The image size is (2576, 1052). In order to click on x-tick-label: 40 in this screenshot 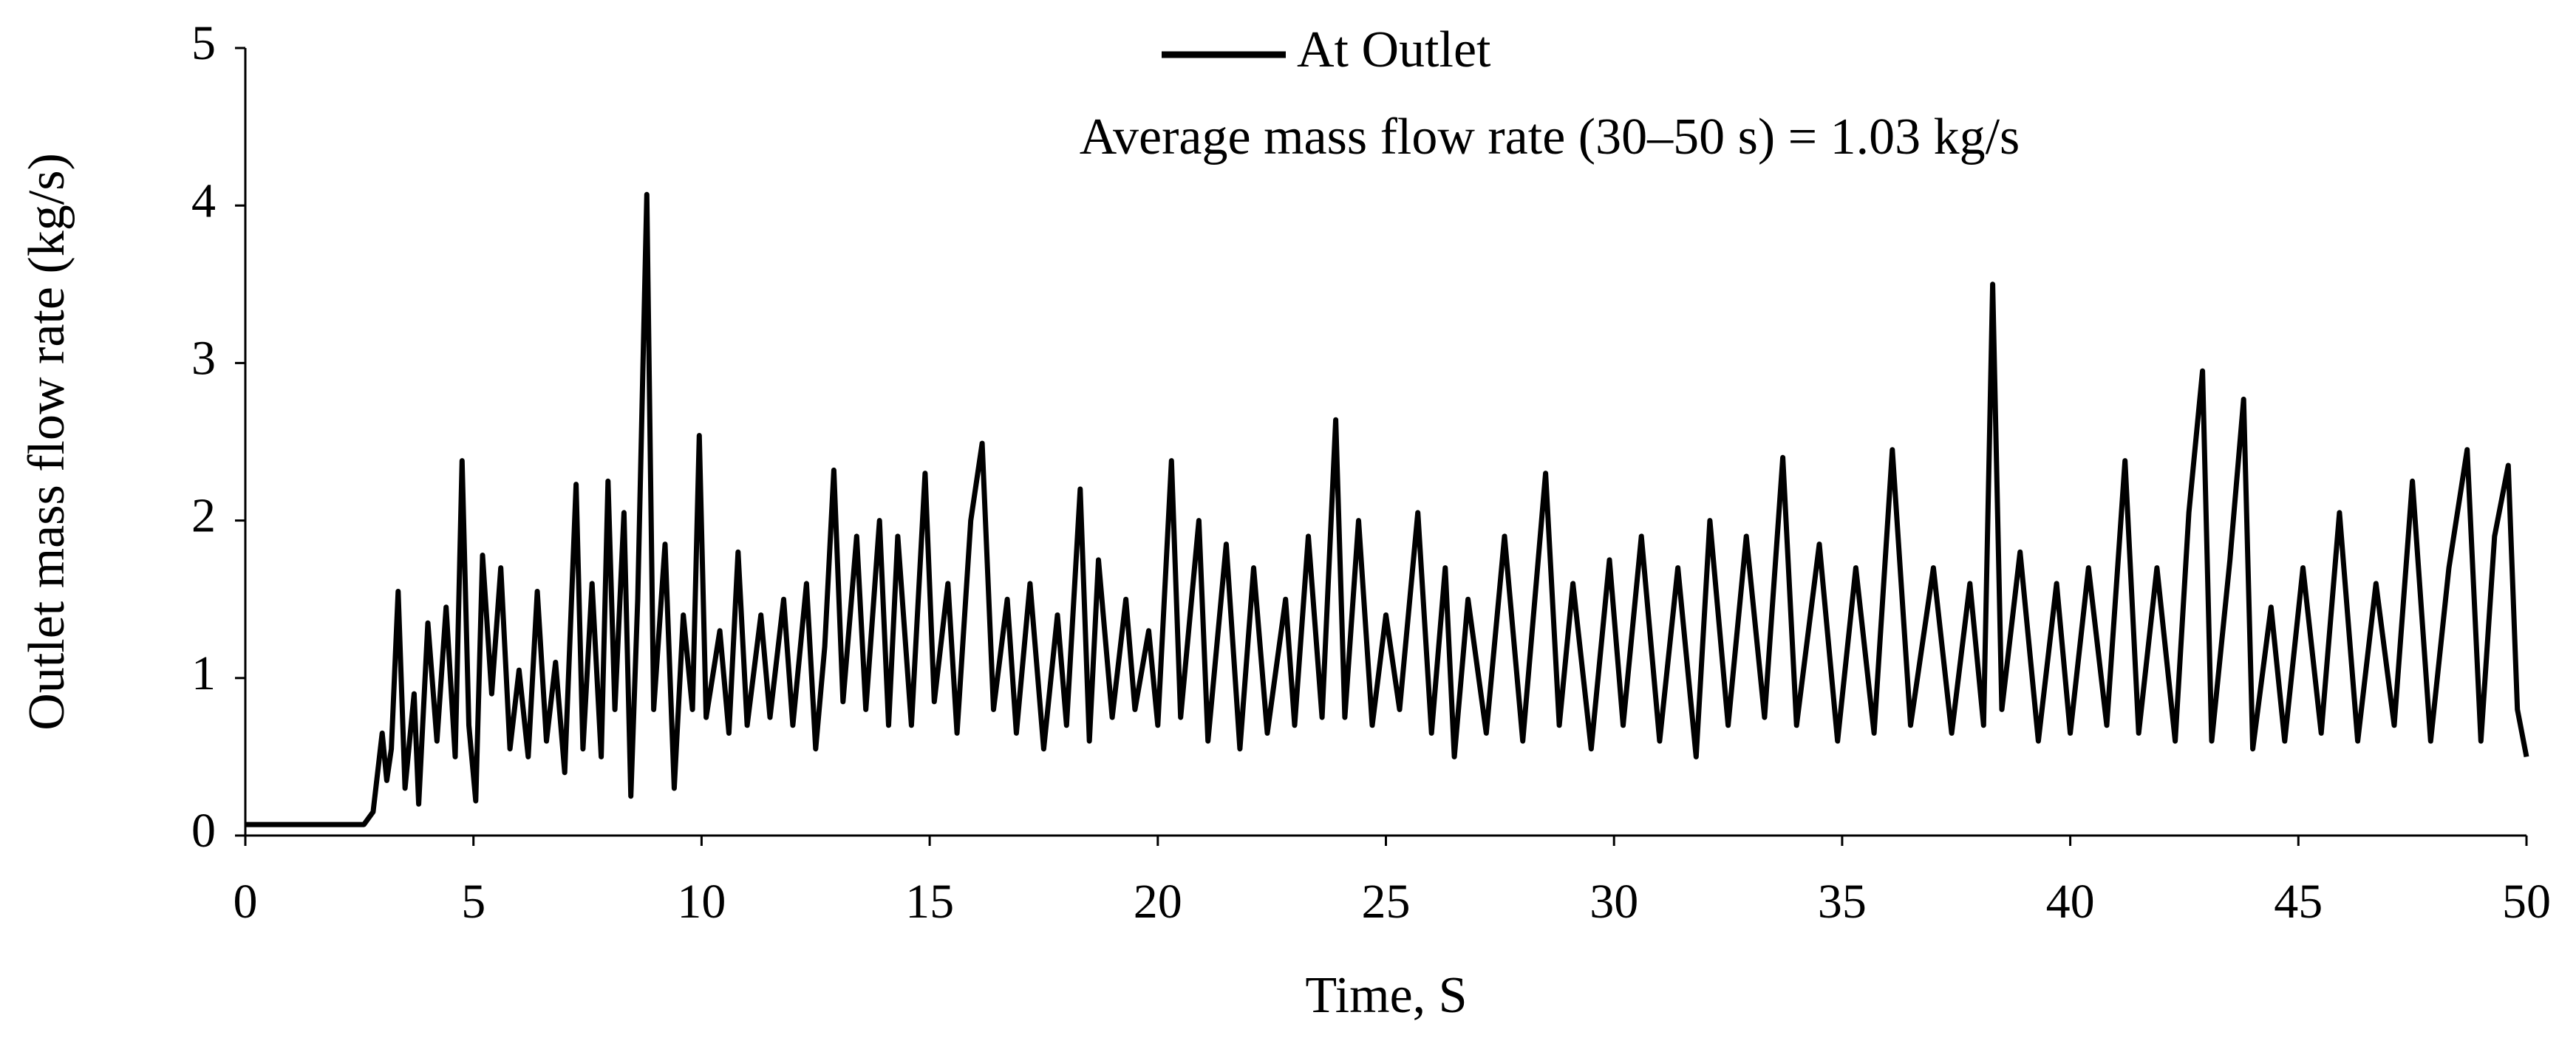, I will do `click(2070, 902)`.